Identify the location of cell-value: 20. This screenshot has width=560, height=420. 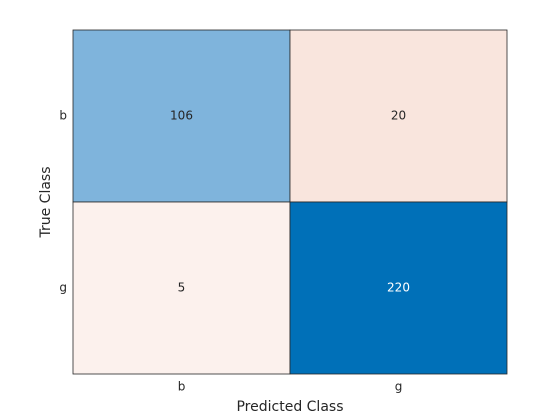
(398, 116).